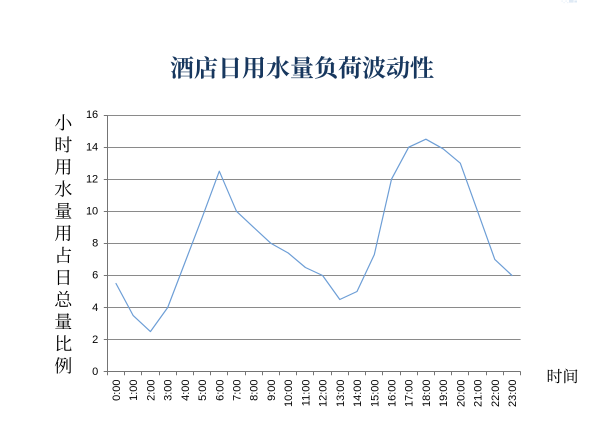 Image resolution: width=602 pixels, height=426 pixels. What do you see at coordinates (410, 394) in the screenshot?
I see `svg-text: 17:00` at bounding box center [410, 394].